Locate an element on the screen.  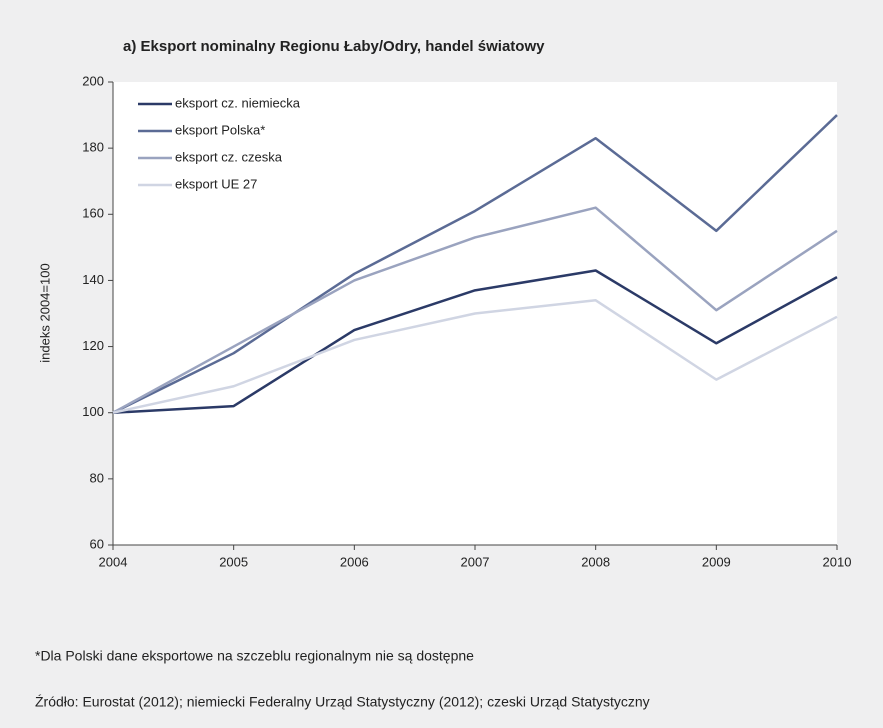
series-line is located at coordinates (475, 356).